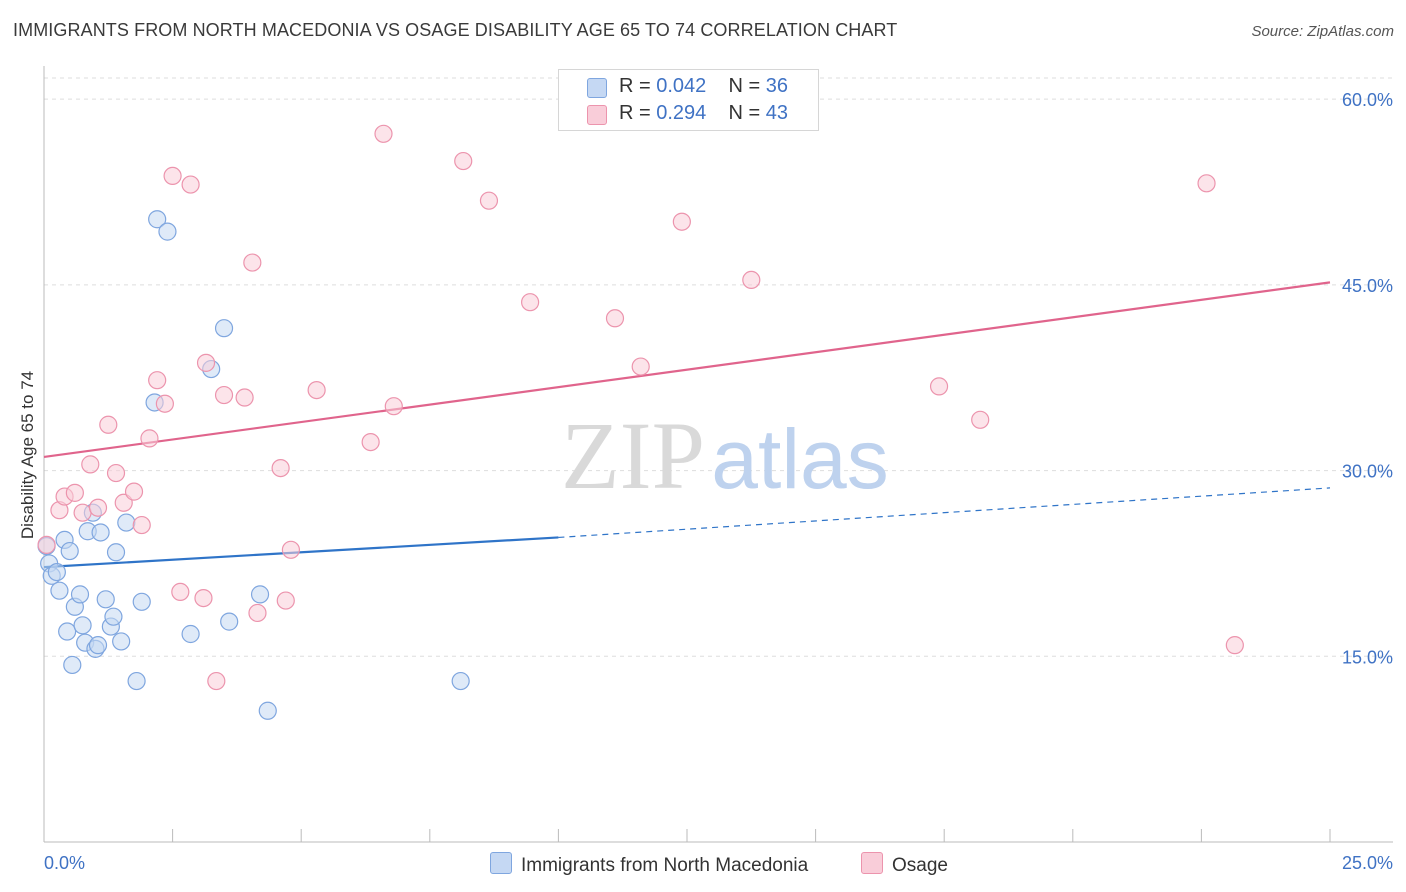 The height and width of the screenshot is (892, 1406). I want to click on trend-line-immigrants-extrapolated, so click(944, 513).